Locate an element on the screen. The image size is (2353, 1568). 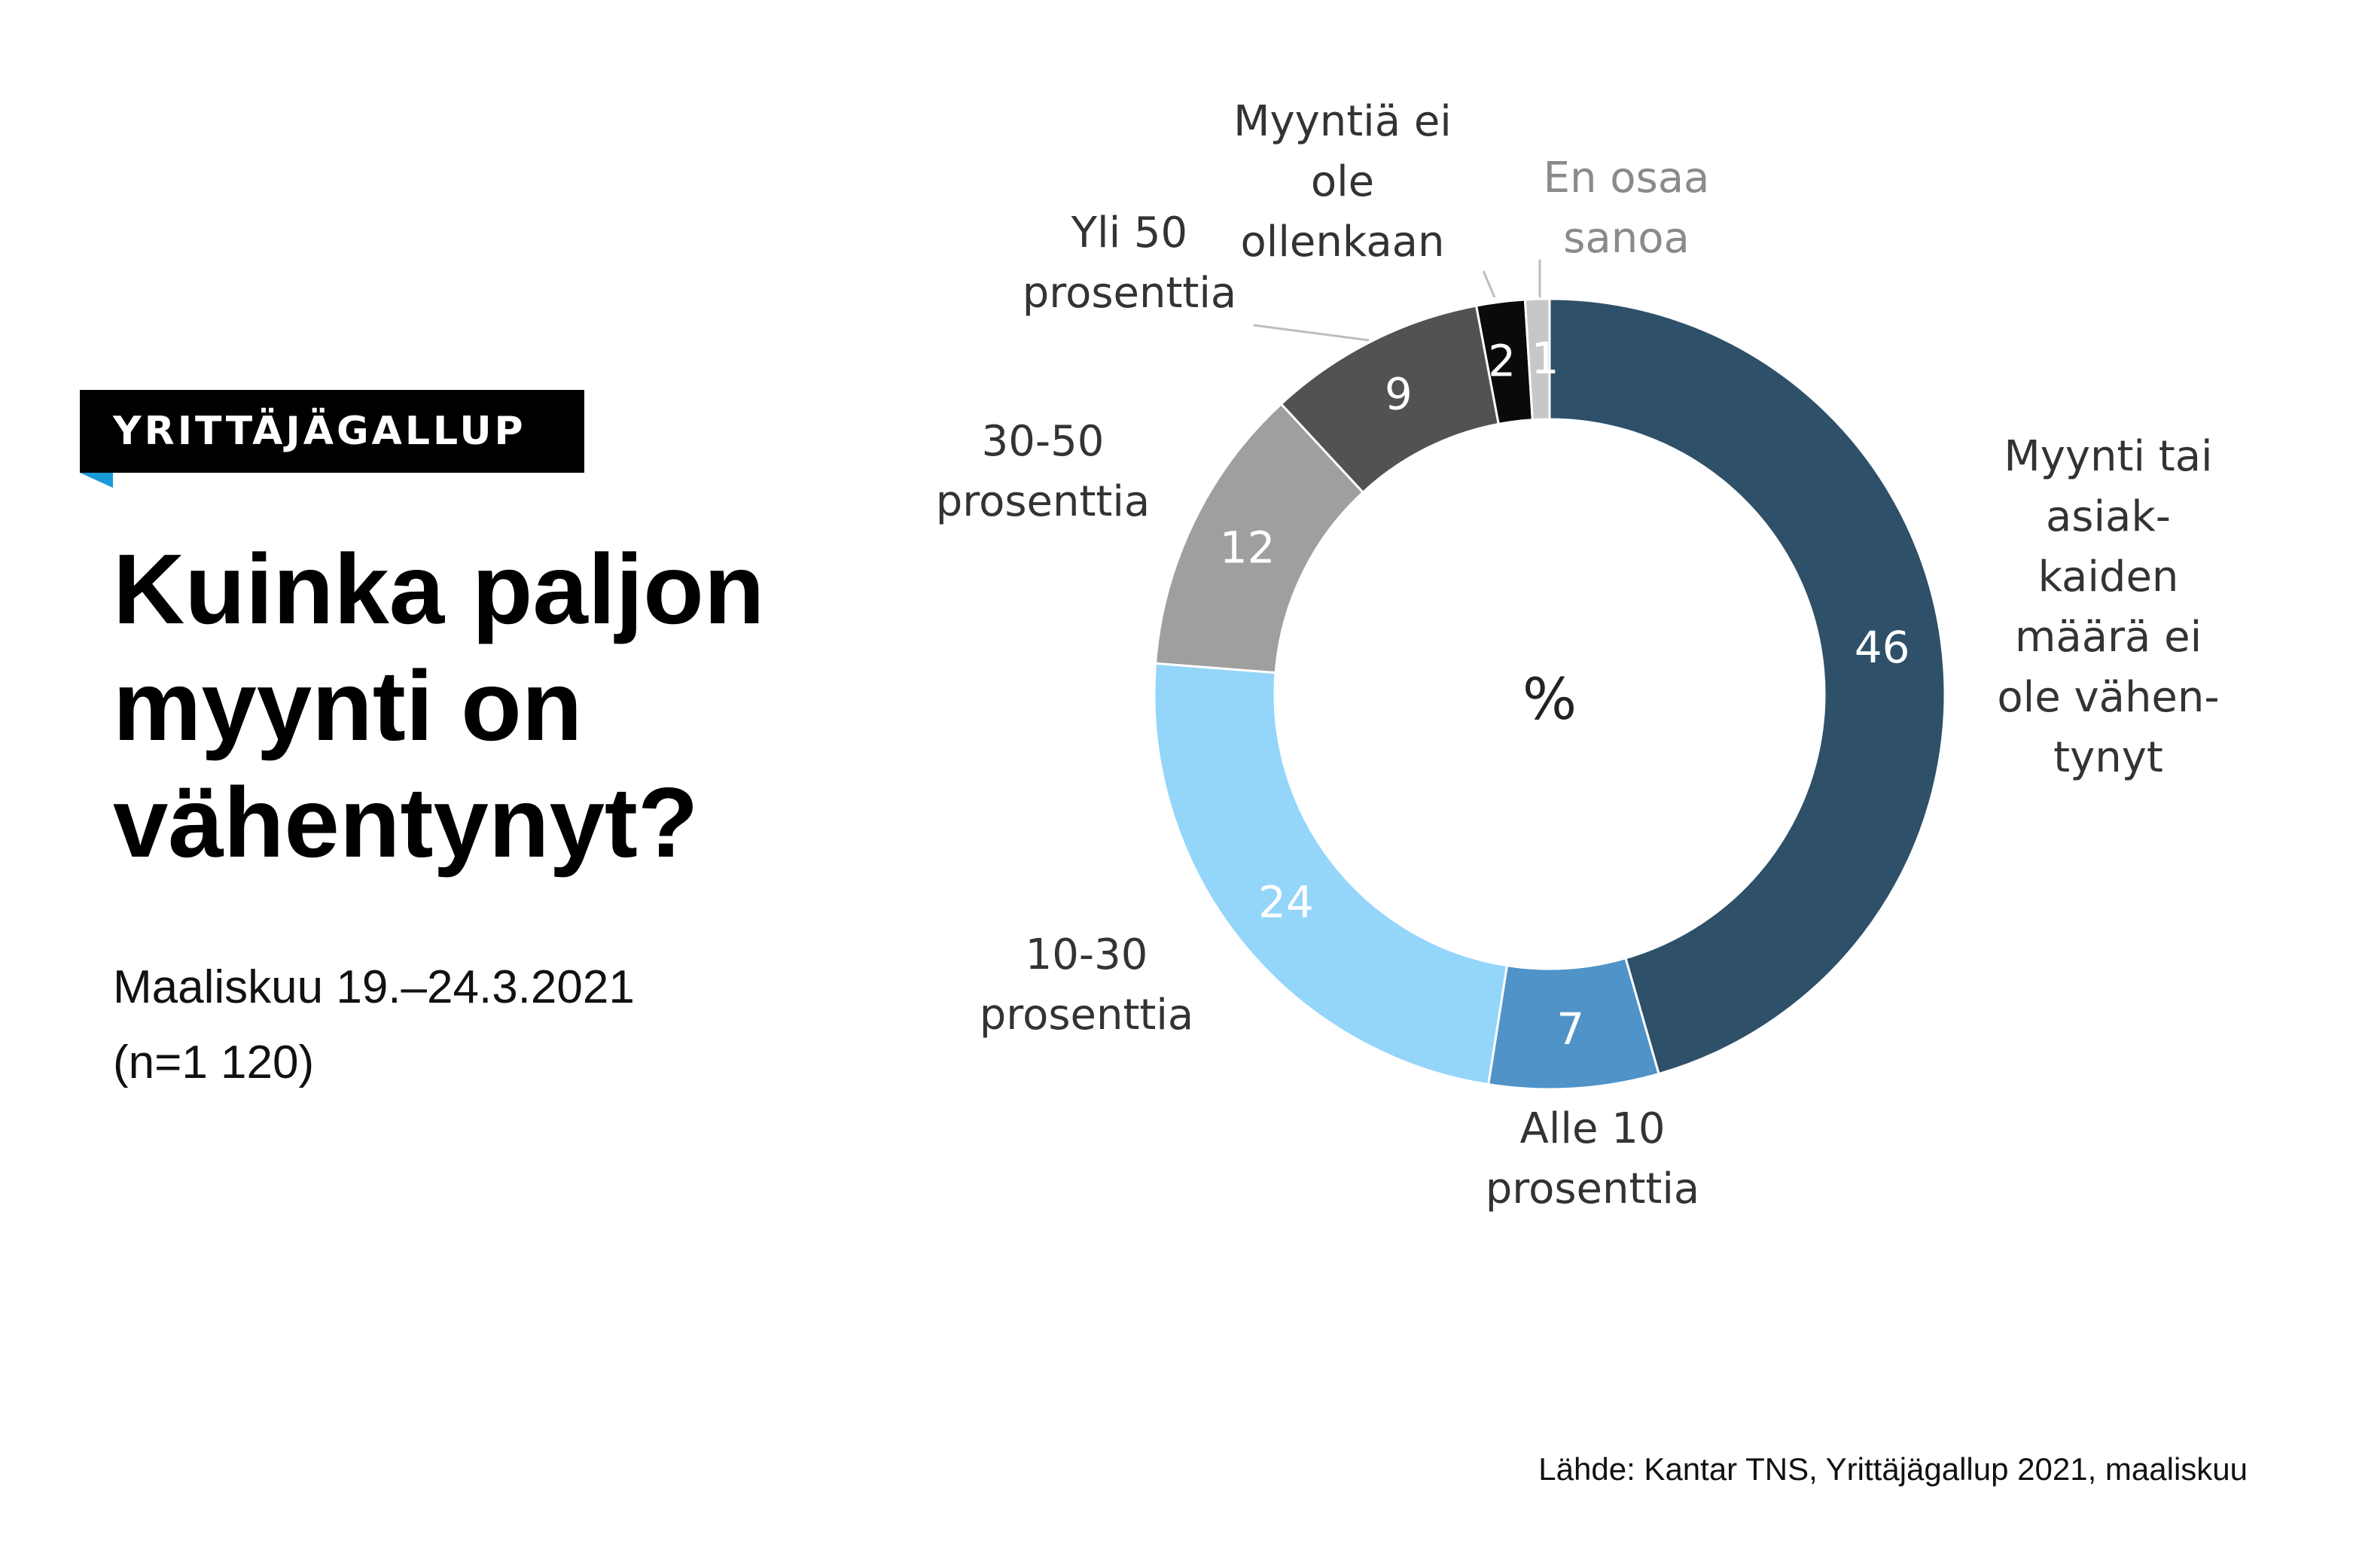
segment-label-6: En osaa sanoa is located at coordinates (1627, 208).